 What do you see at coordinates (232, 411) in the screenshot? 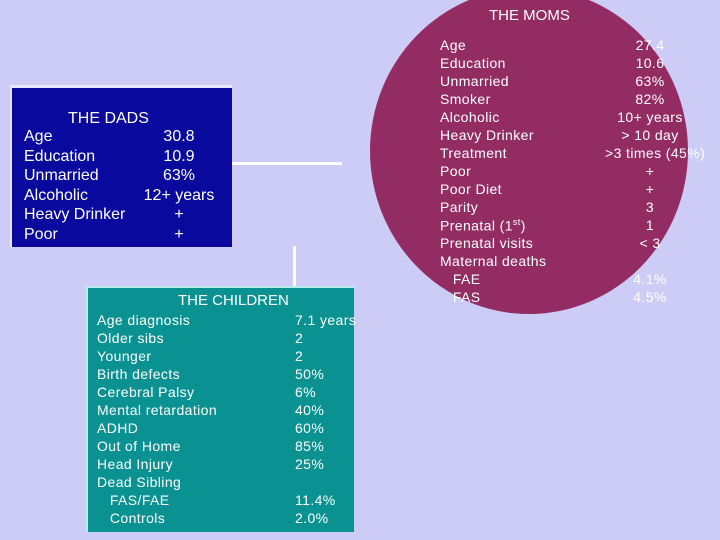
I see `children-row: Mental retardation 40%` at bounding box center [232, 411].